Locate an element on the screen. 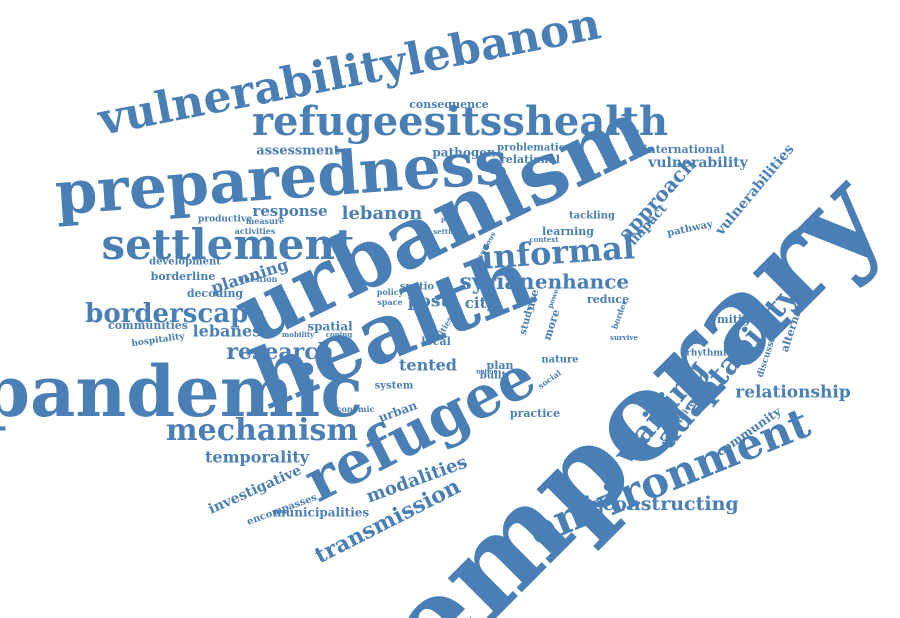 The image size is (900, 618). word-refugeesitsshealth: refugeesitsshealth is located at coordinates (460, 121).